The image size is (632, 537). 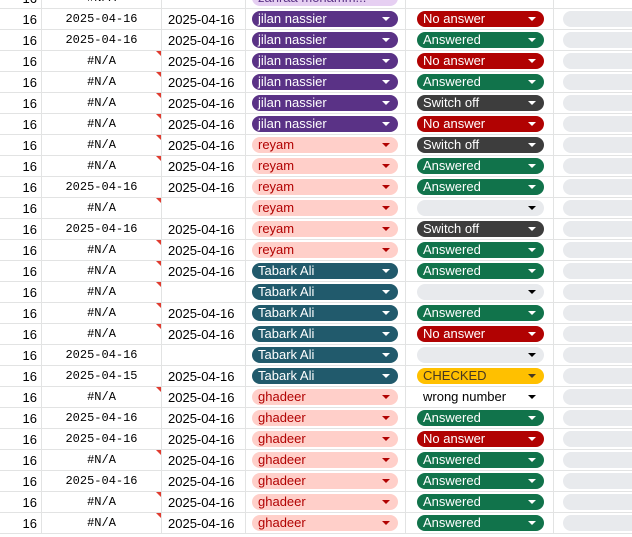 I want to click on dropdown-chip: wrong number, so click(x=480, y=397).